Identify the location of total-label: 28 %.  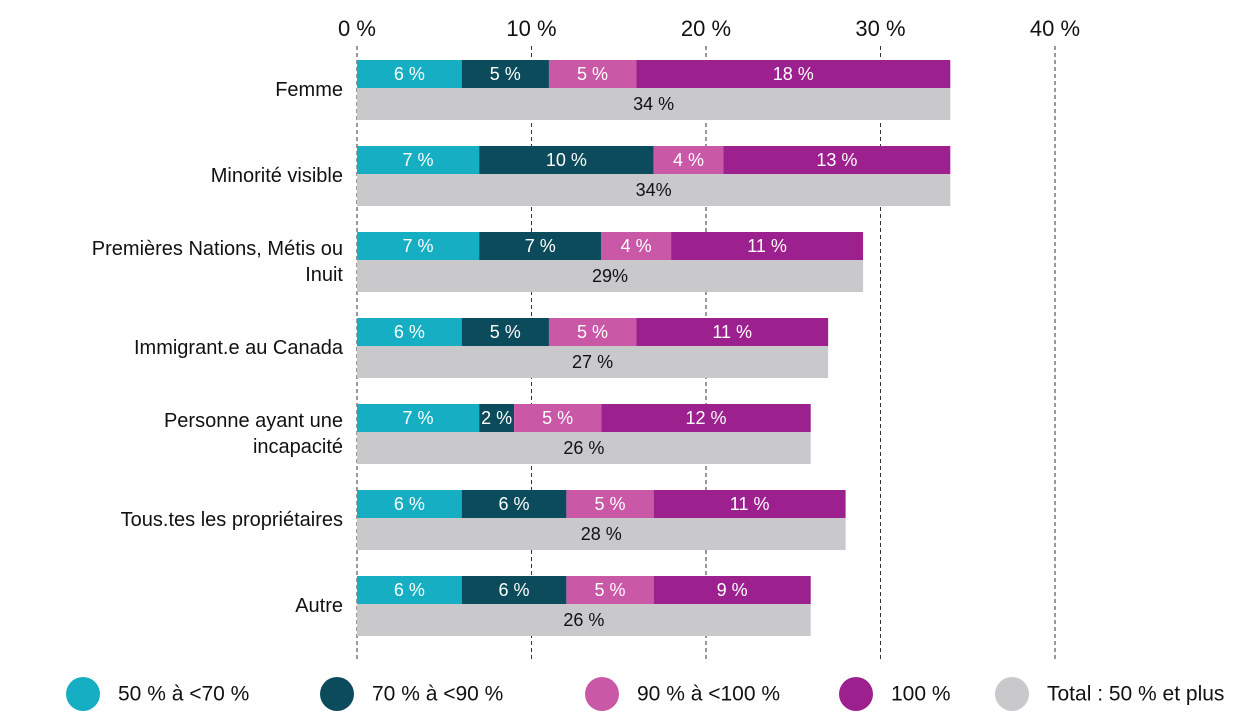
(601, 534).